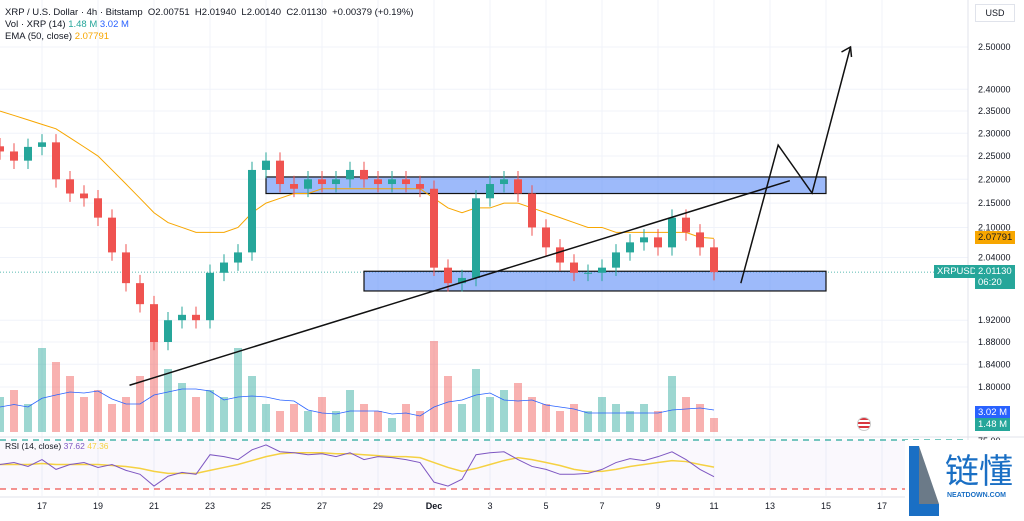  Describe the element at coordinates (378, 506) in the screenshot. I see `x-tick-label: 29` at that location.